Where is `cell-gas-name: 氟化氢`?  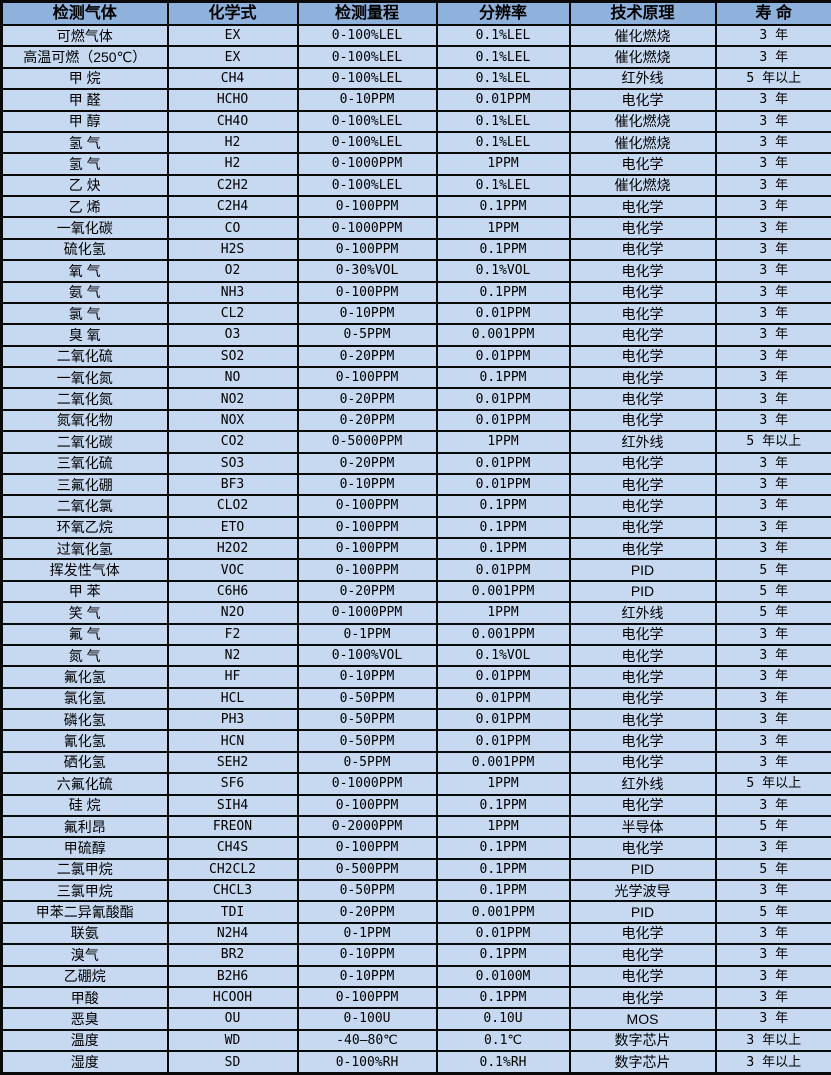 cell-gas-name: 氟化氢 is located at coordinates (84, 677).